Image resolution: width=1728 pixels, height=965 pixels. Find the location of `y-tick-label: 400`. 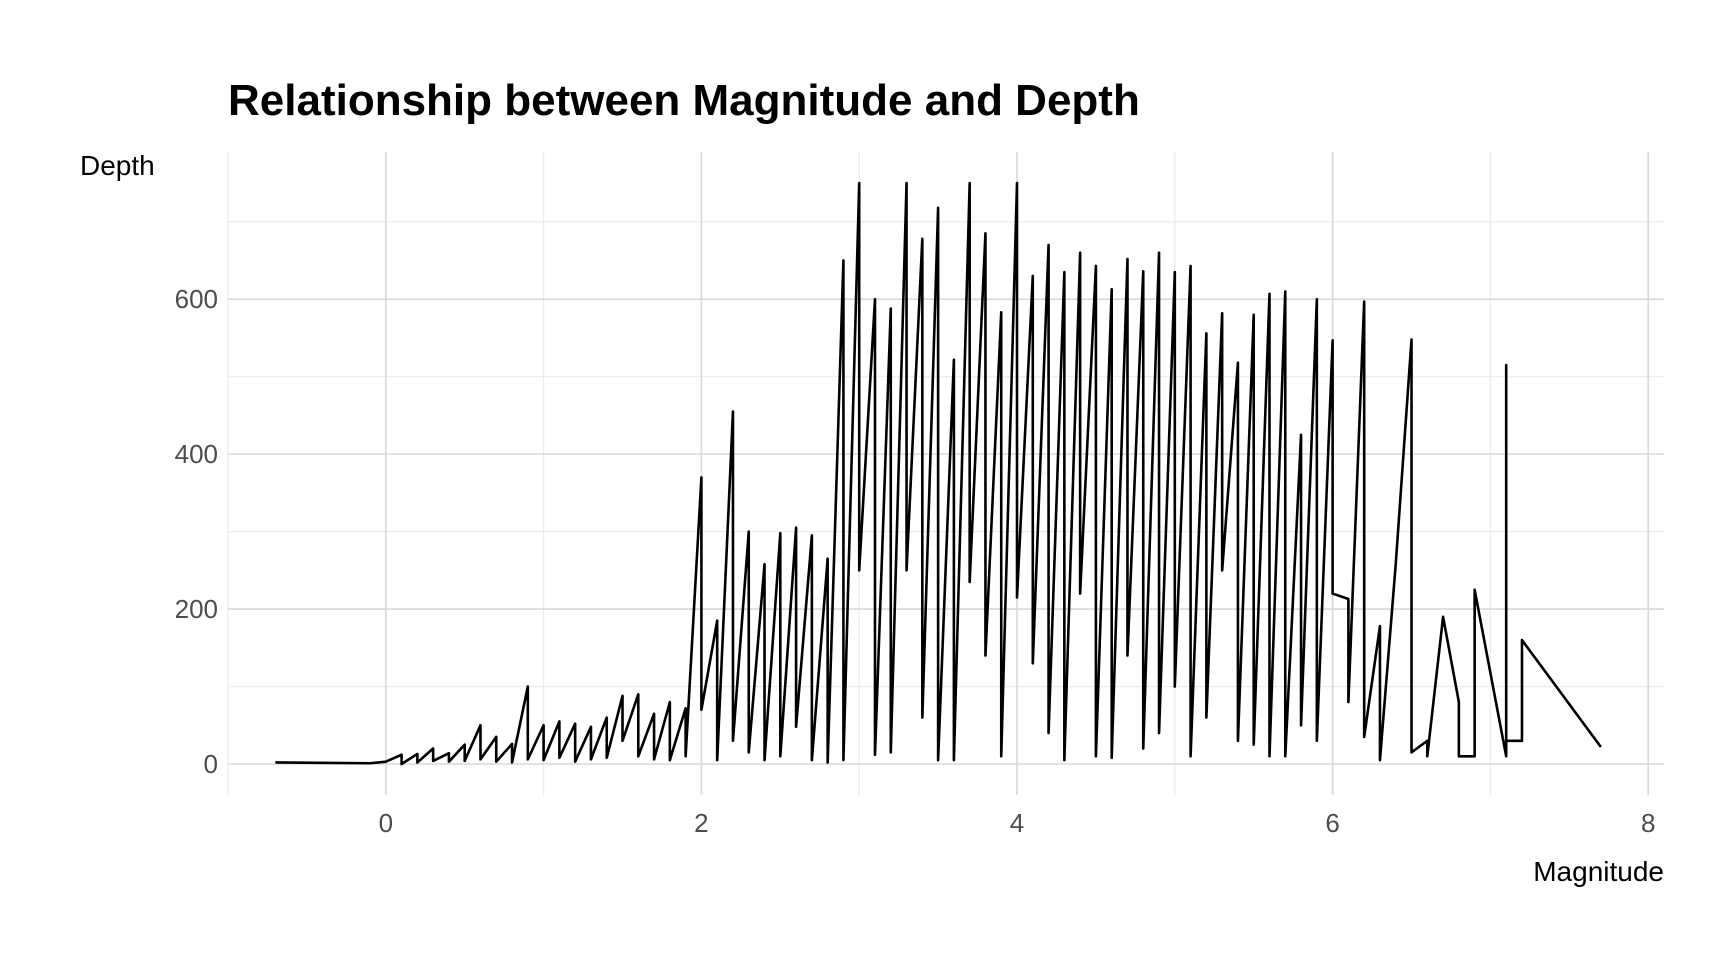

y-tick-label: 400 is located at coordinates (196, 454).